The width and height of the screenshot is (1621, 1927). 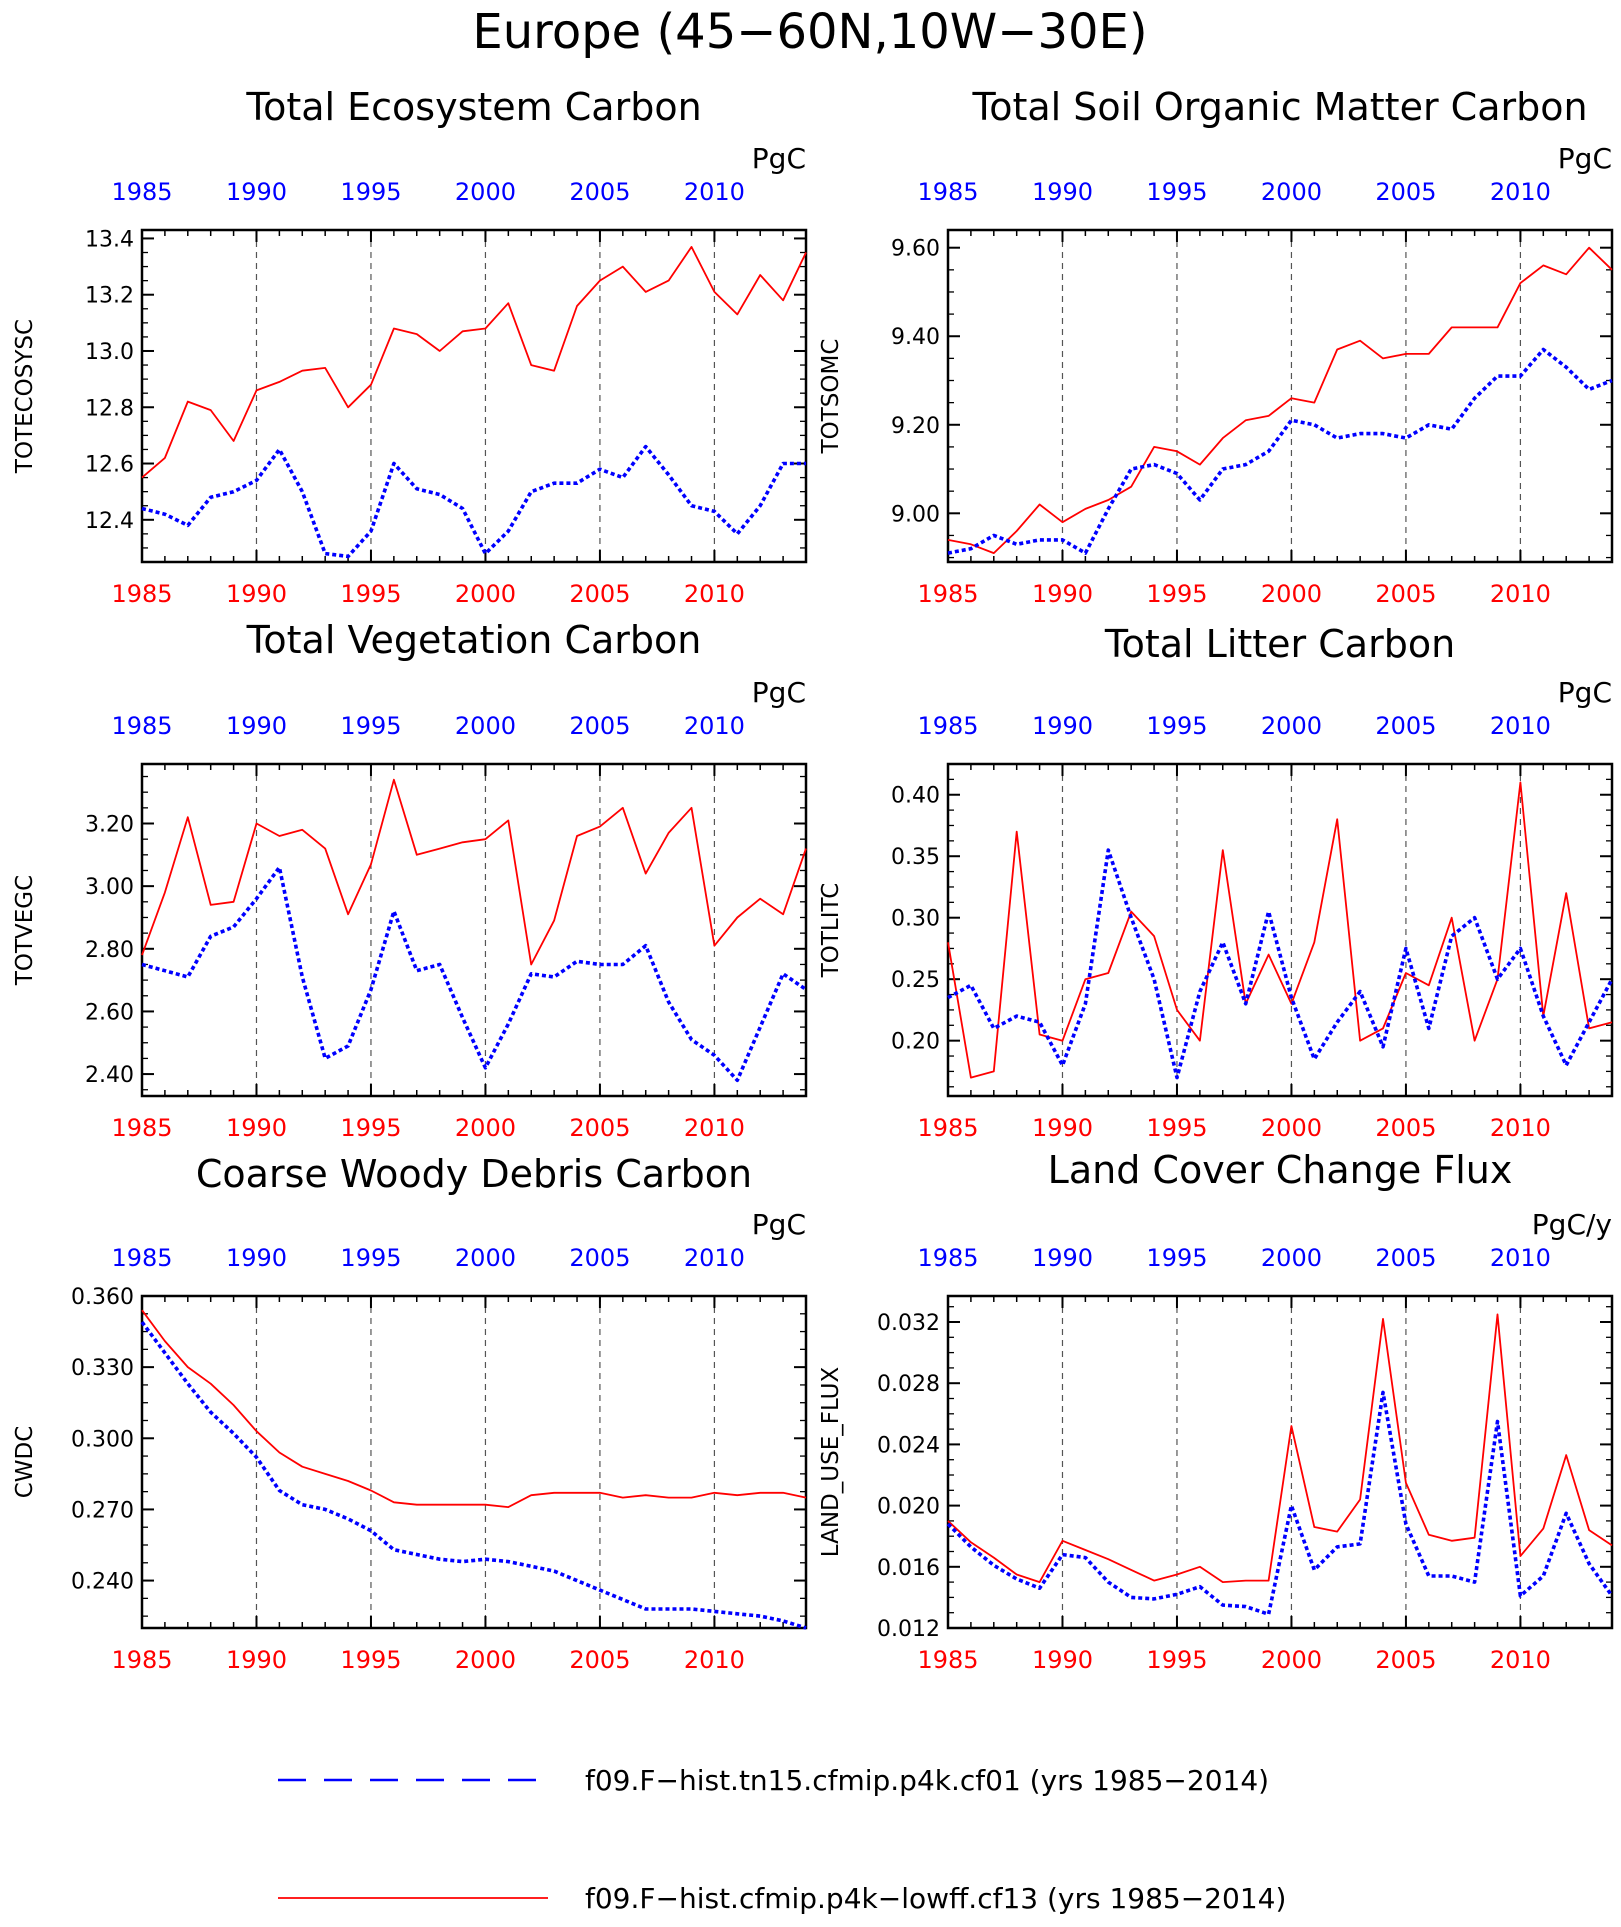 What do you see at coordinates (109, 887) in the screenshot?
I see `y-tick-label: 3.00` at bounding box center [109, 887].